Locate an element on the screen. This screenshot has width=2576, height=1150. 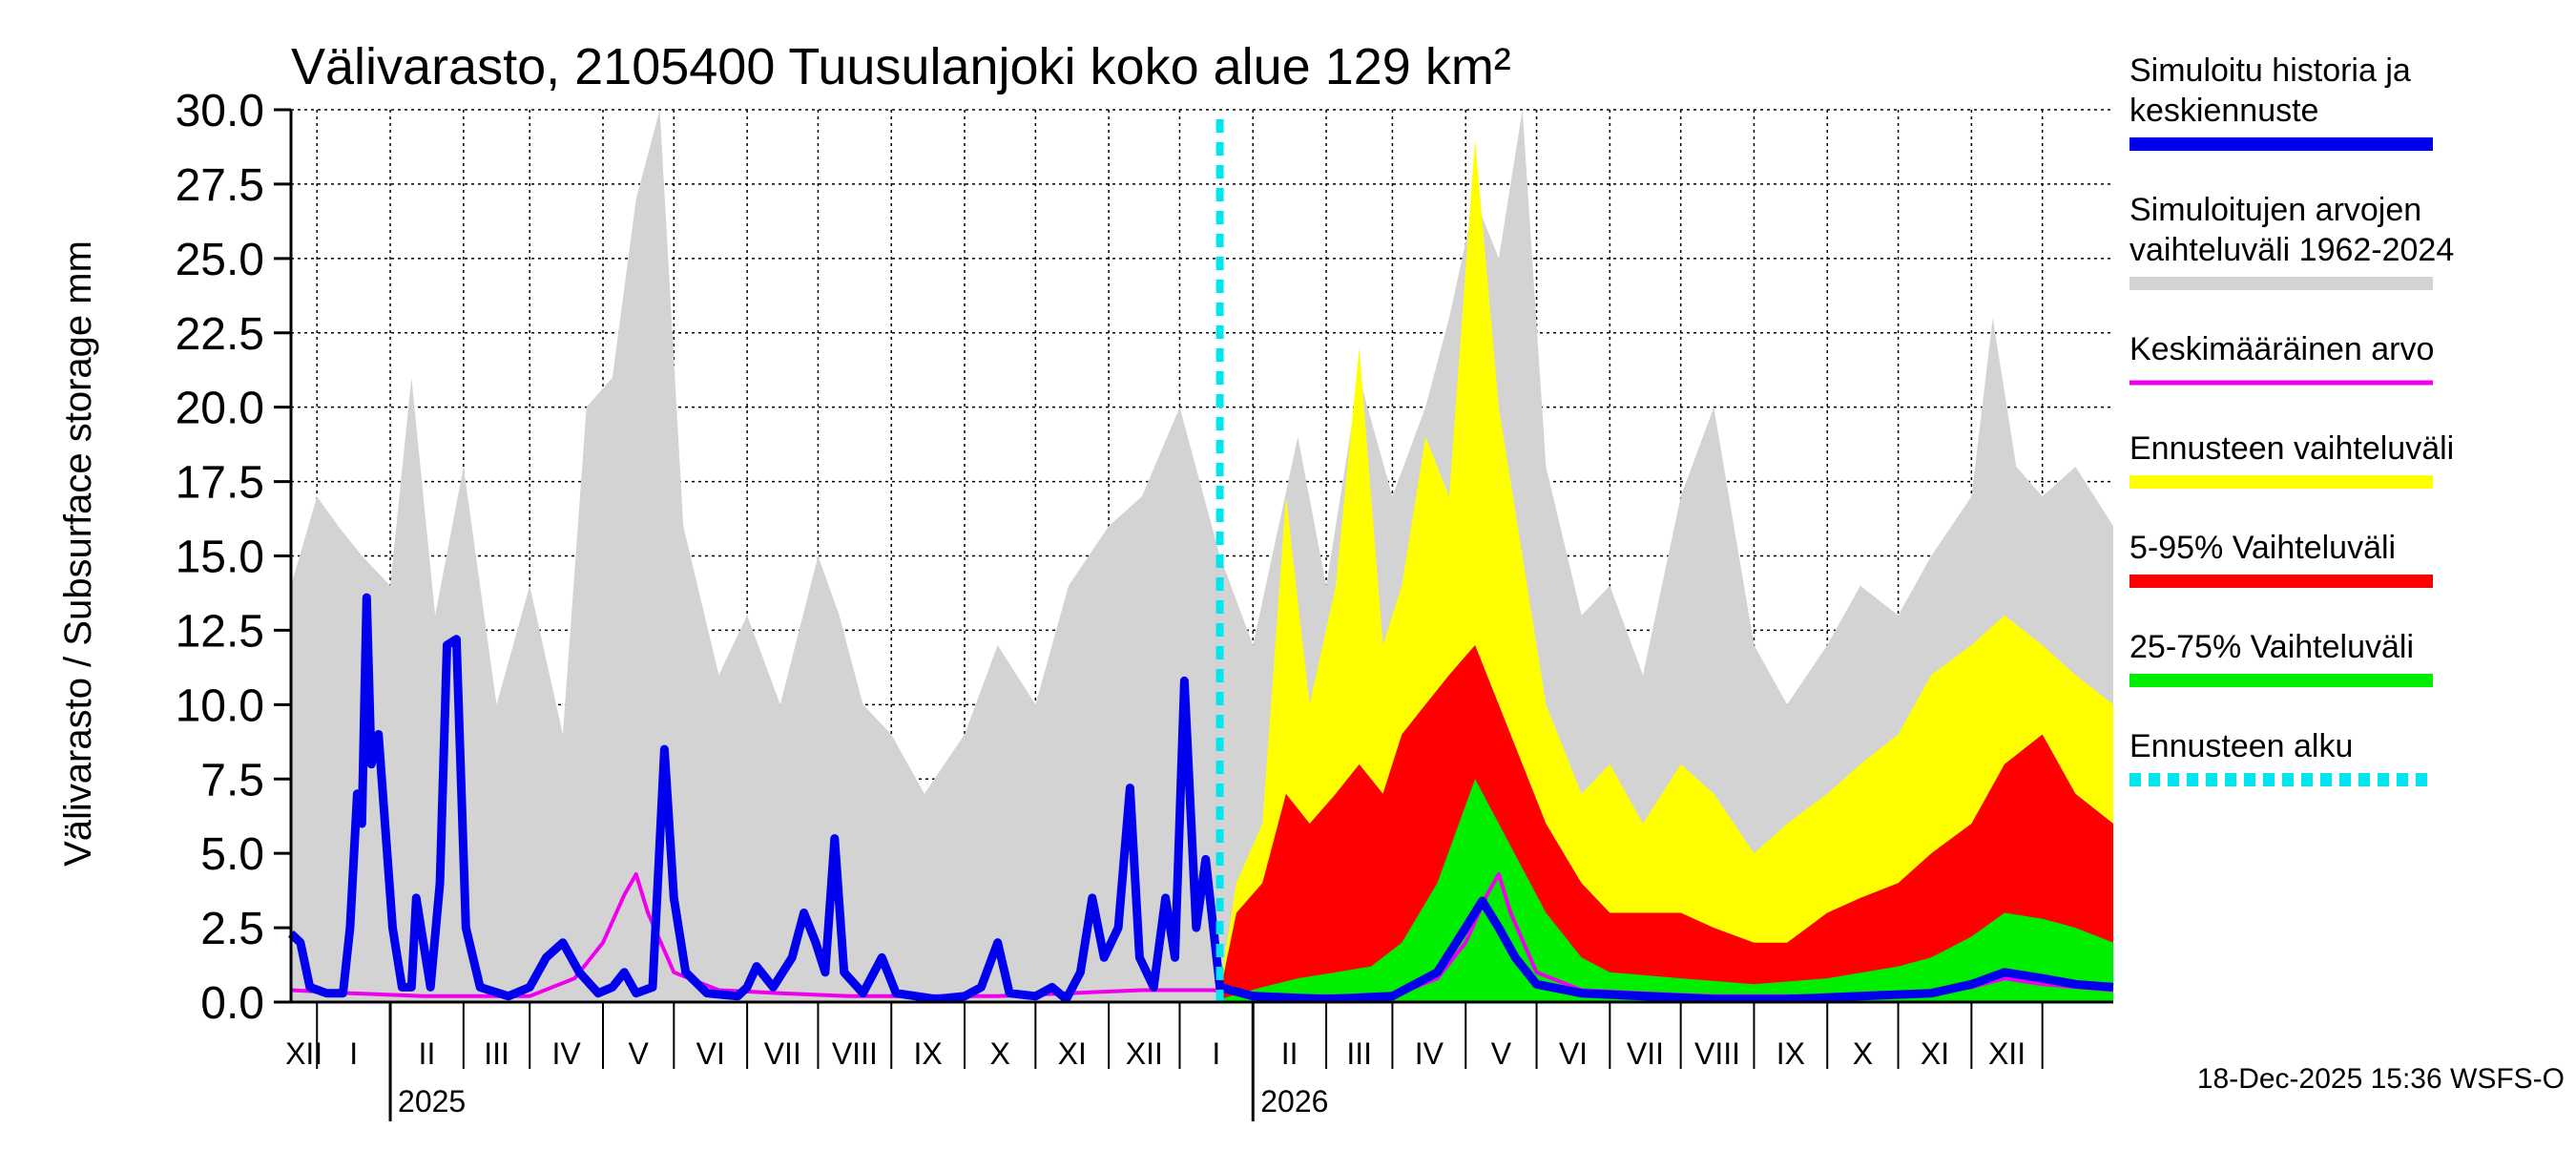
y-tick-label: 20.0 is located at coordinates (220, 409).